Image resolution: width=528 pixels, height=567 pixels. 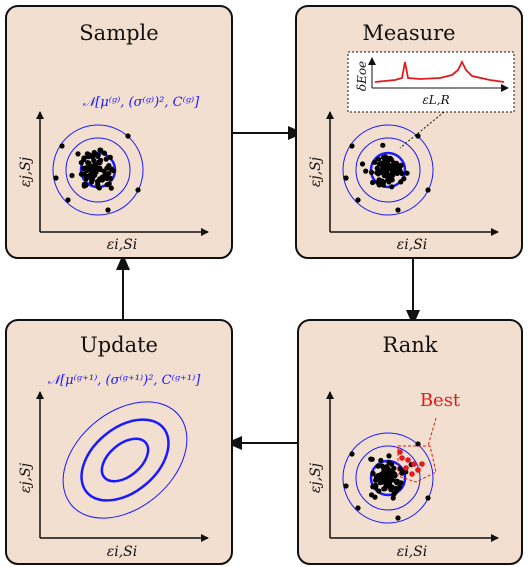 I want to click on inset-x-label: εL,R, so click(x=435, y=100).